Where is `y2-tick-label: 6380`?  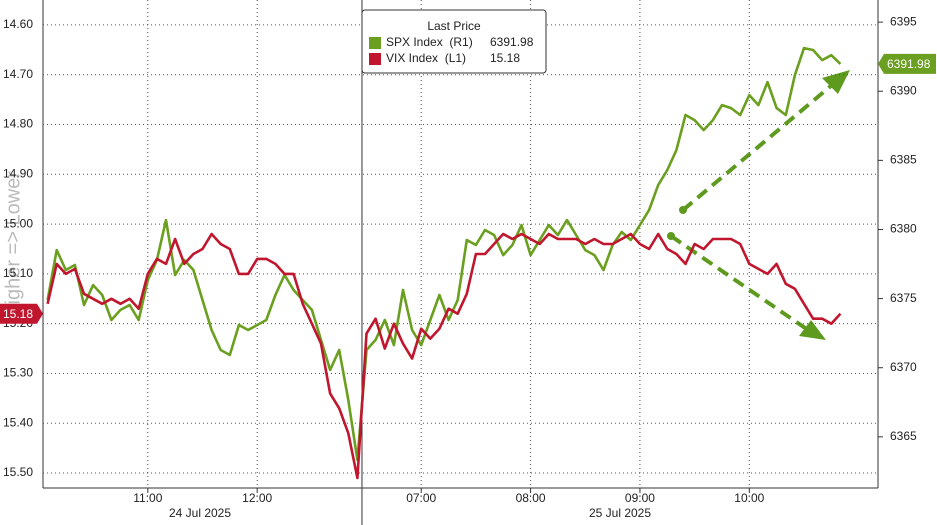
y2-tick-label: 6380 is located at coordinates (903, 229).